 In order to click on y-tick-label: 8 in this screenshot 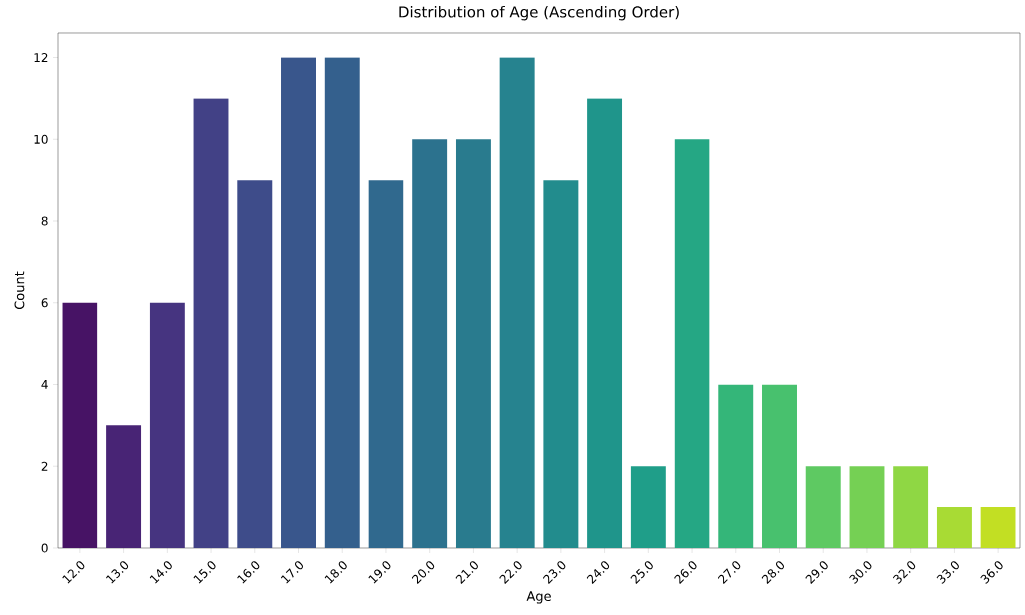, I will do `click(44, 221)`.